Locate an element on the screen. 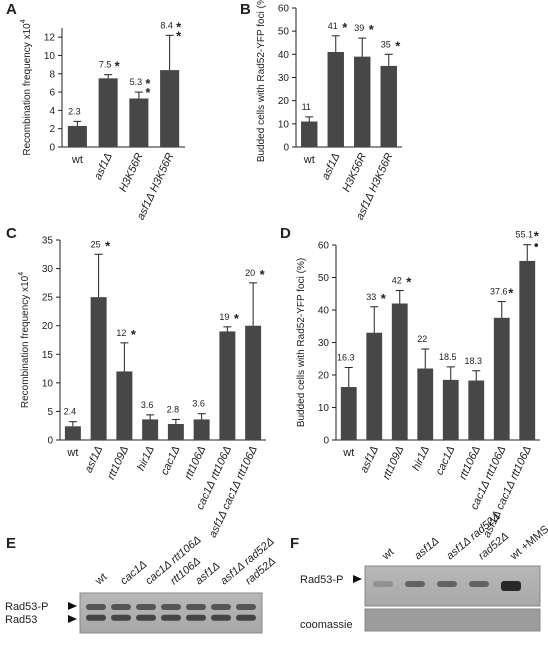 The height and width of the screenshot is (654, 548). y-tick-label: 35 is located at coordinates (48, 241).